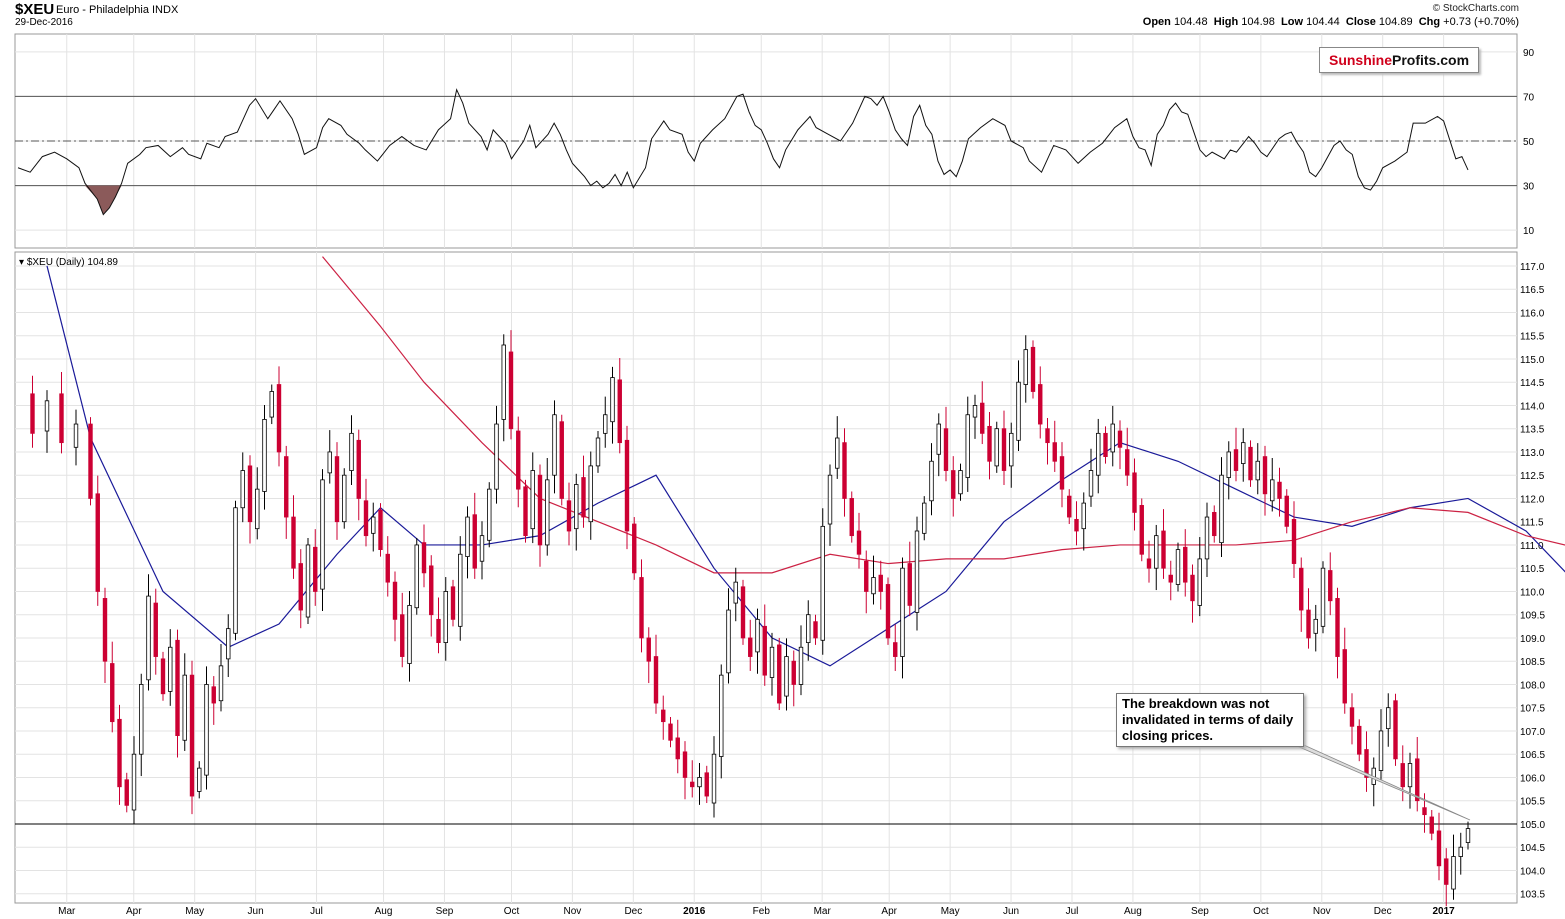  I want to click on price-tick-label: 105.5, so click(1532, 802).